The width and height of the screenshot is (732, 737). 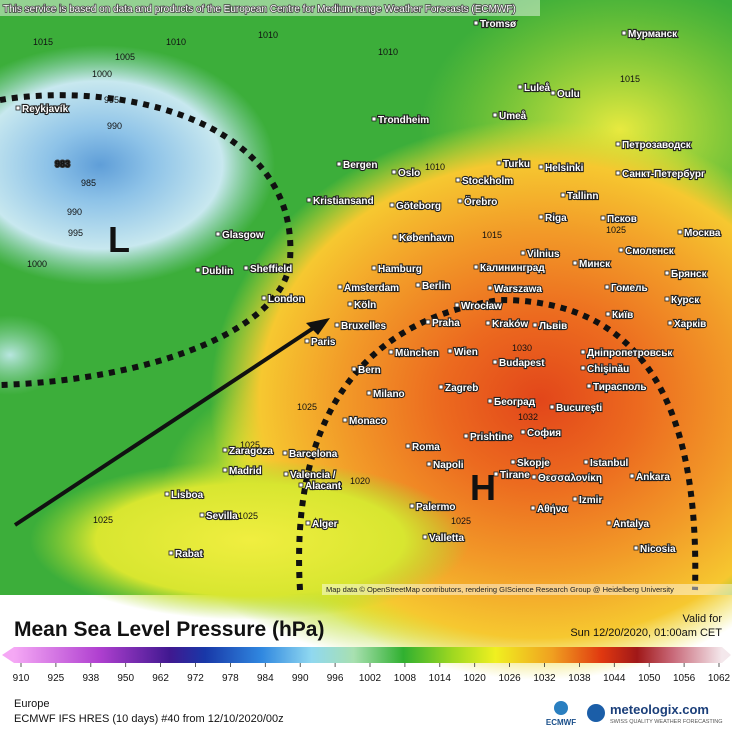 What do you see at coordinates (335, 678) in the screenshot?
I see `colorbar-tick-label: 996` at bounding box center [335, 678].